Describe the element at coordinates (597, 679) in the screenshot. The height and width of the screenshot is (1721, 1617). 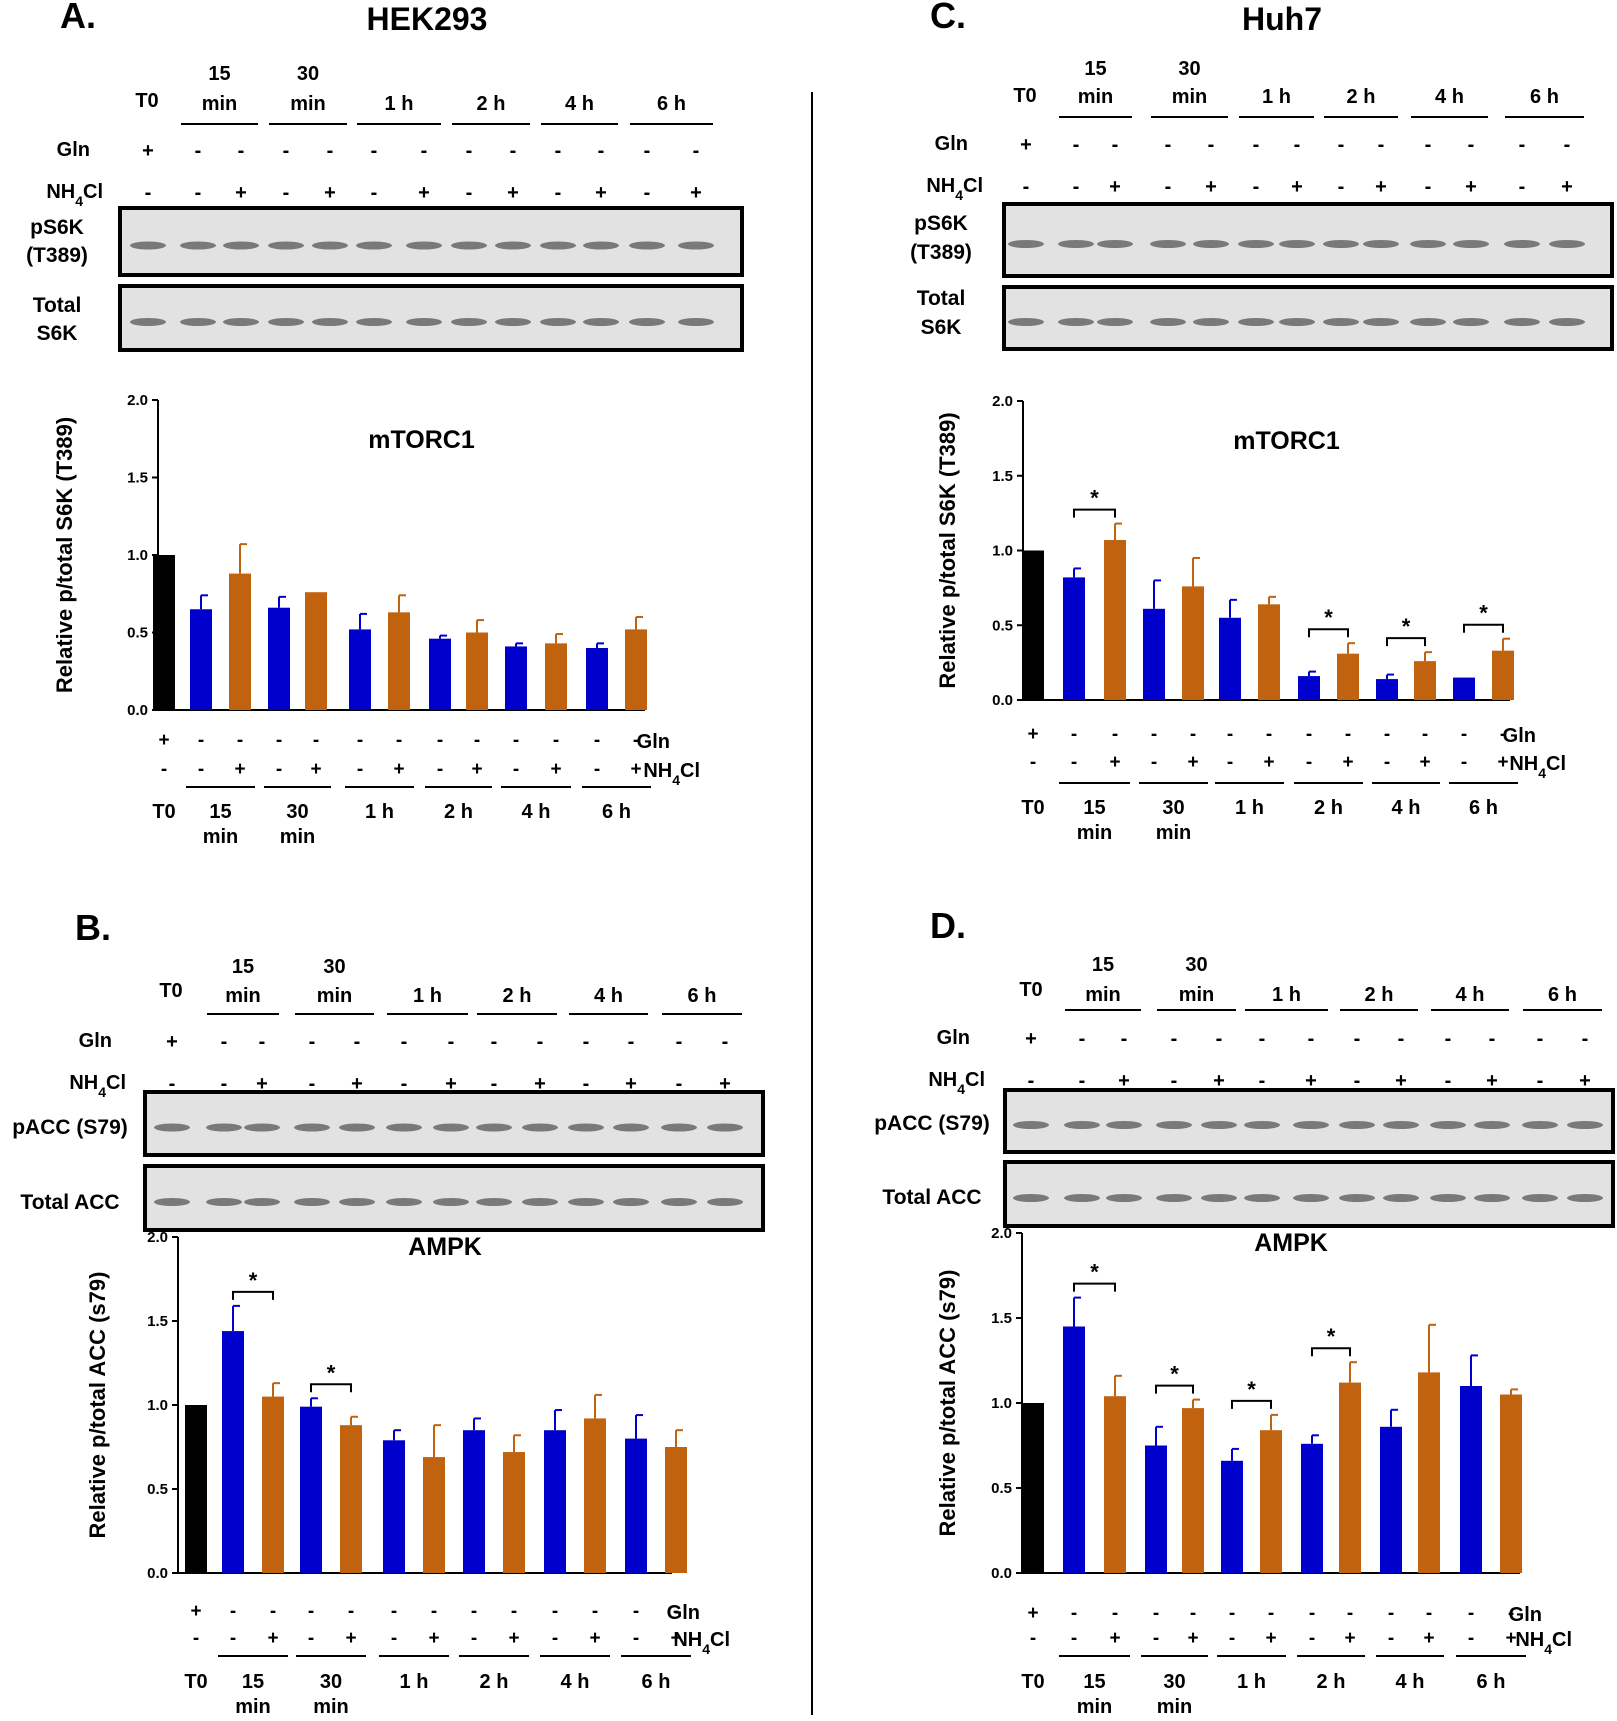
I see `bar-6-h--` at that location.